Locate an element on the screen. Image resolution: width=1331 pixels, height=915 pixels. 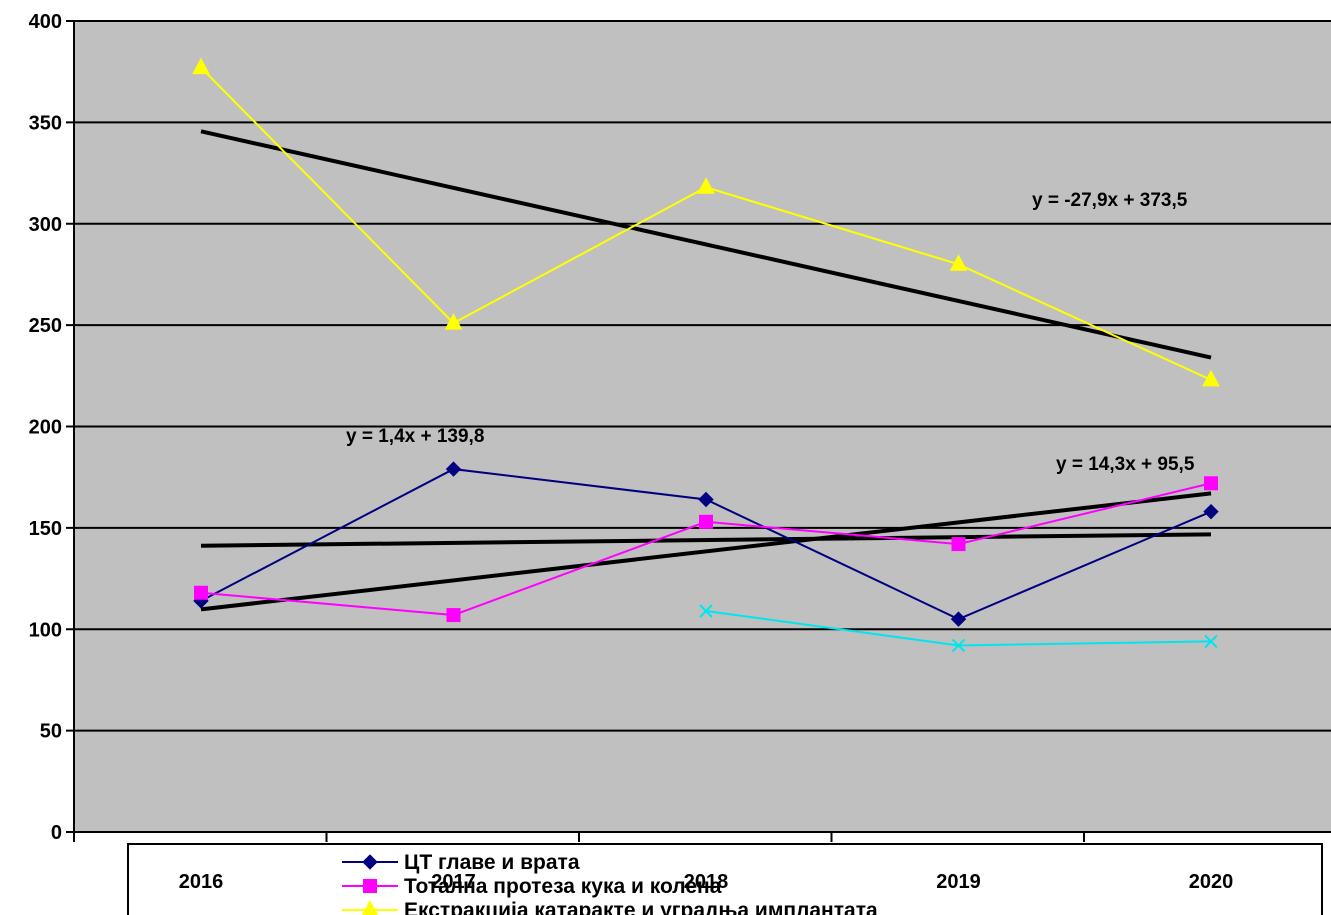
marker-s0-2018 is located at coordinates (706, 499).